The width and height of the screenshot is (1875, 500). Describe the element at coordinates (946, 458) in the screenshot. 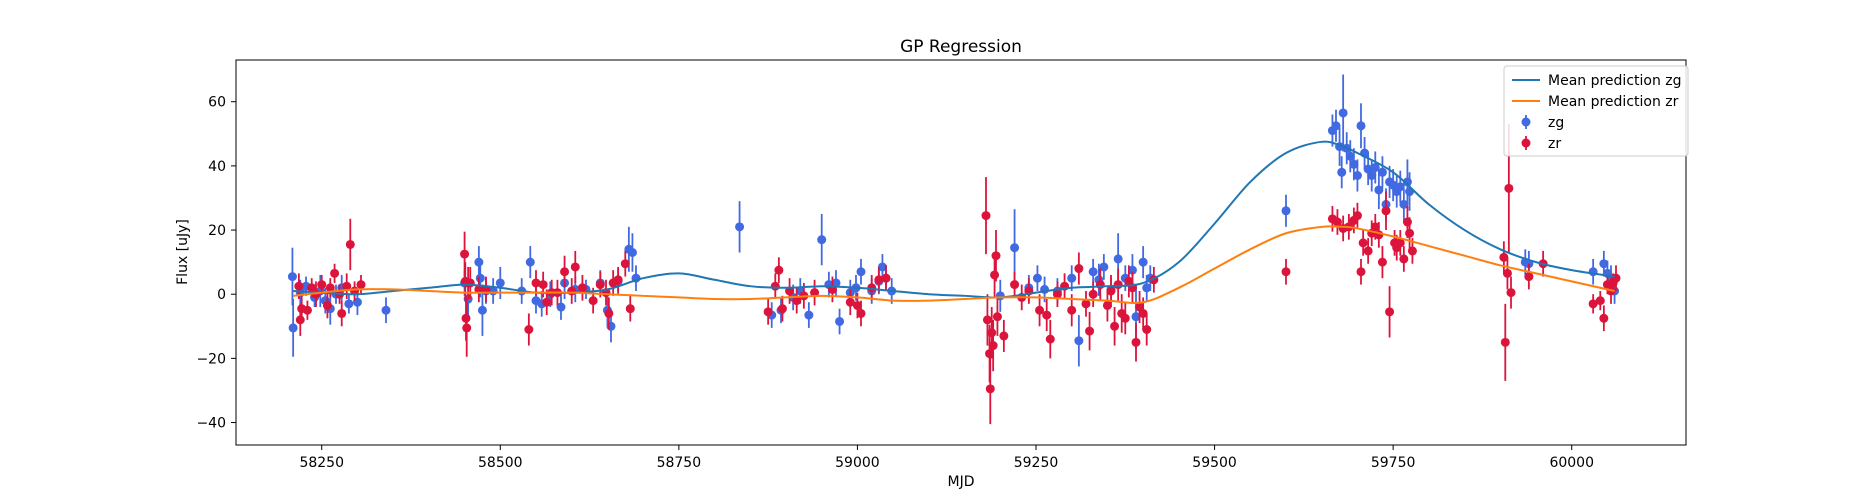

I see `x-axis: 58250 58500 58750 59000 59250 59500 59750 60000` at that location.